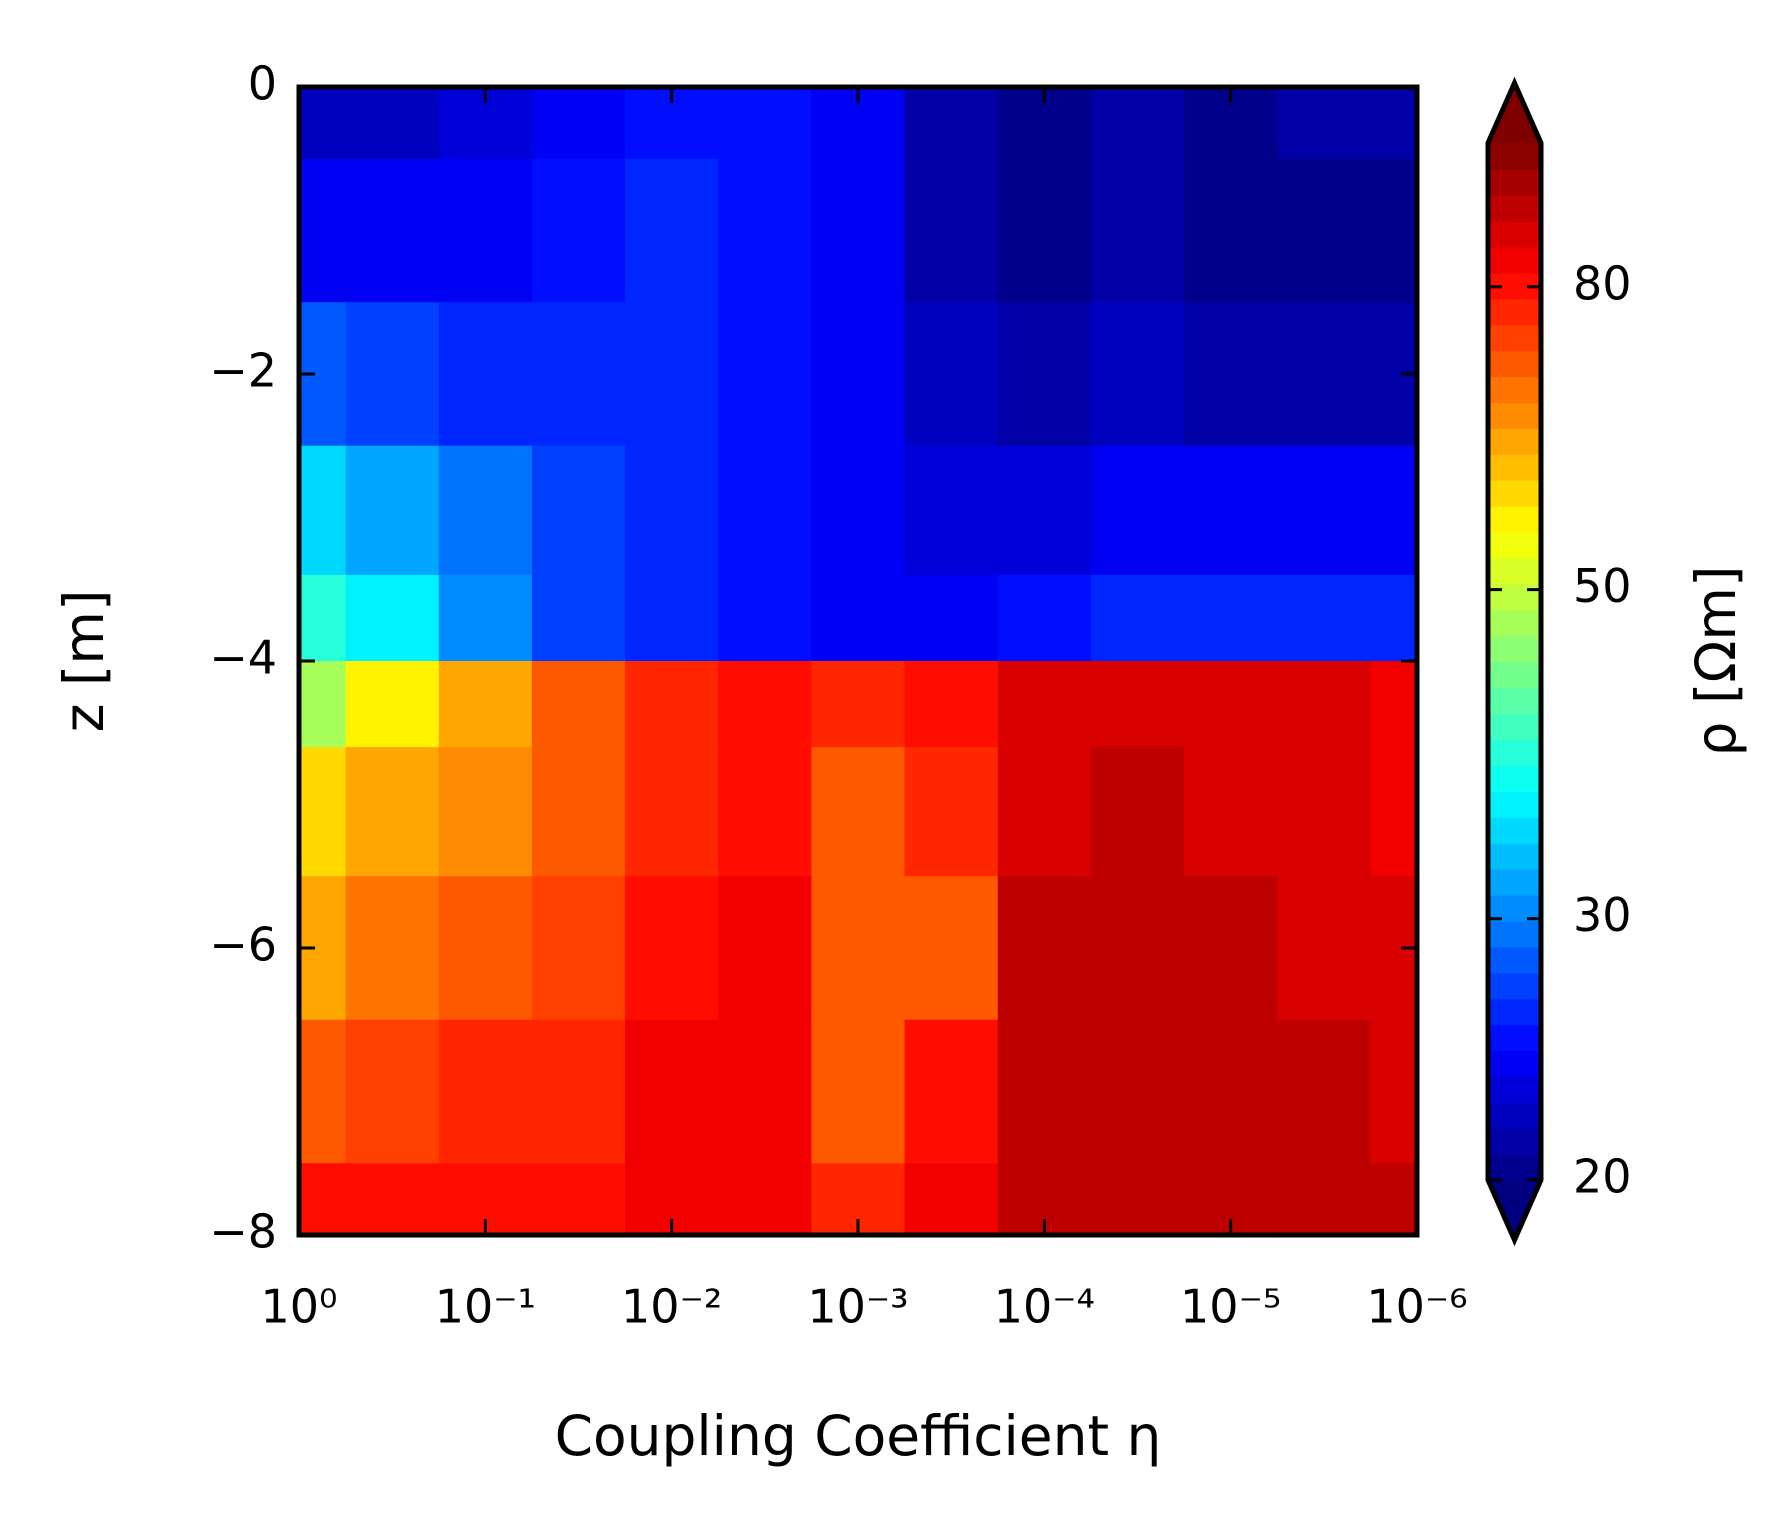 This screenshot has width=1778, height=1519. Describe the element at coordinates (1230, 1307) in the screenshot. I see `x-tick-label: 10⁻⁵` at that location.